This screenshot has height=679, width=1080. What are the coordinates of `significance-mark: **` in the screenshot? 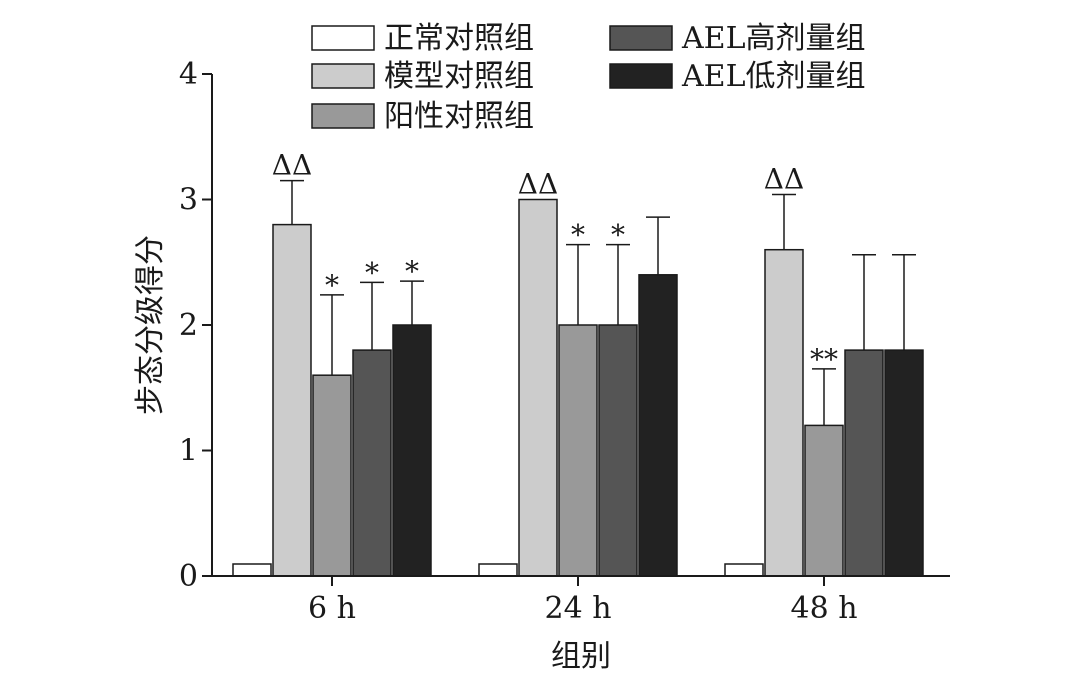 It's located at (824, 359).